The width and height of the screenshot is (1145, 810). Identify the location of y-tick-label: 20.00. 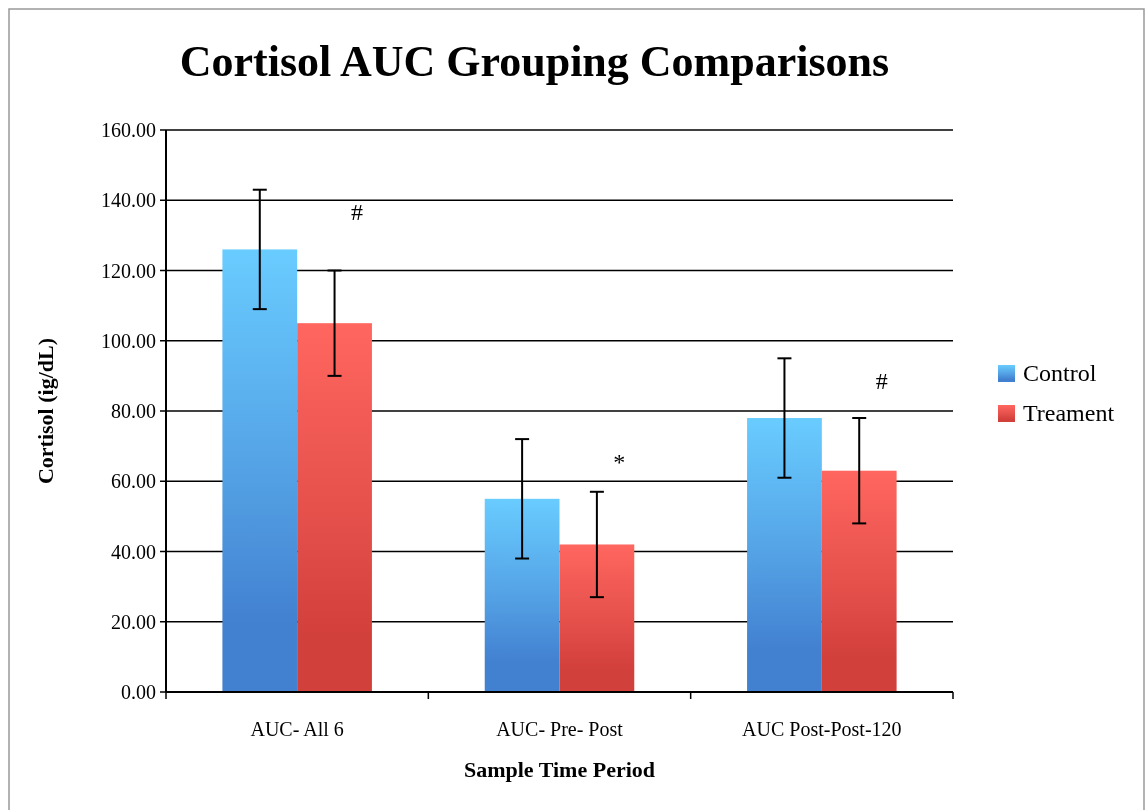
(133, 621).